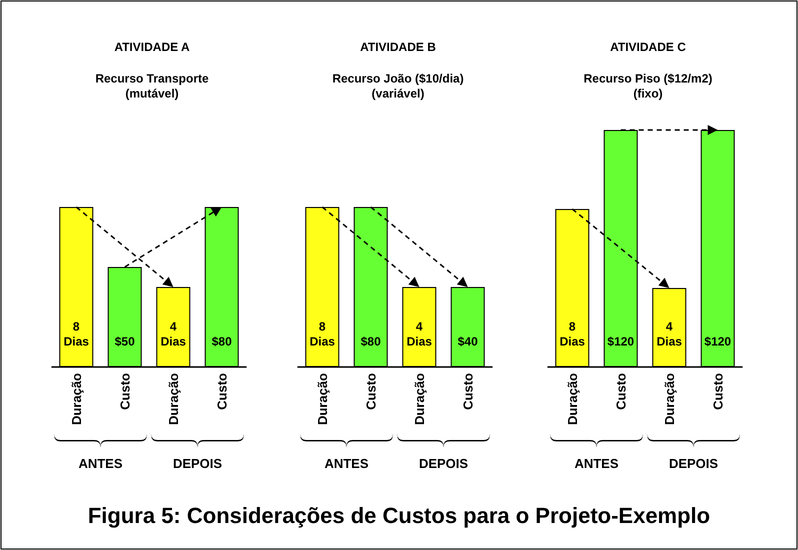  What do you see at coordinates (152, 47) in the screenshot?
I see `chart-title: ATIVIDADE A` at bounding box center [152, 47].